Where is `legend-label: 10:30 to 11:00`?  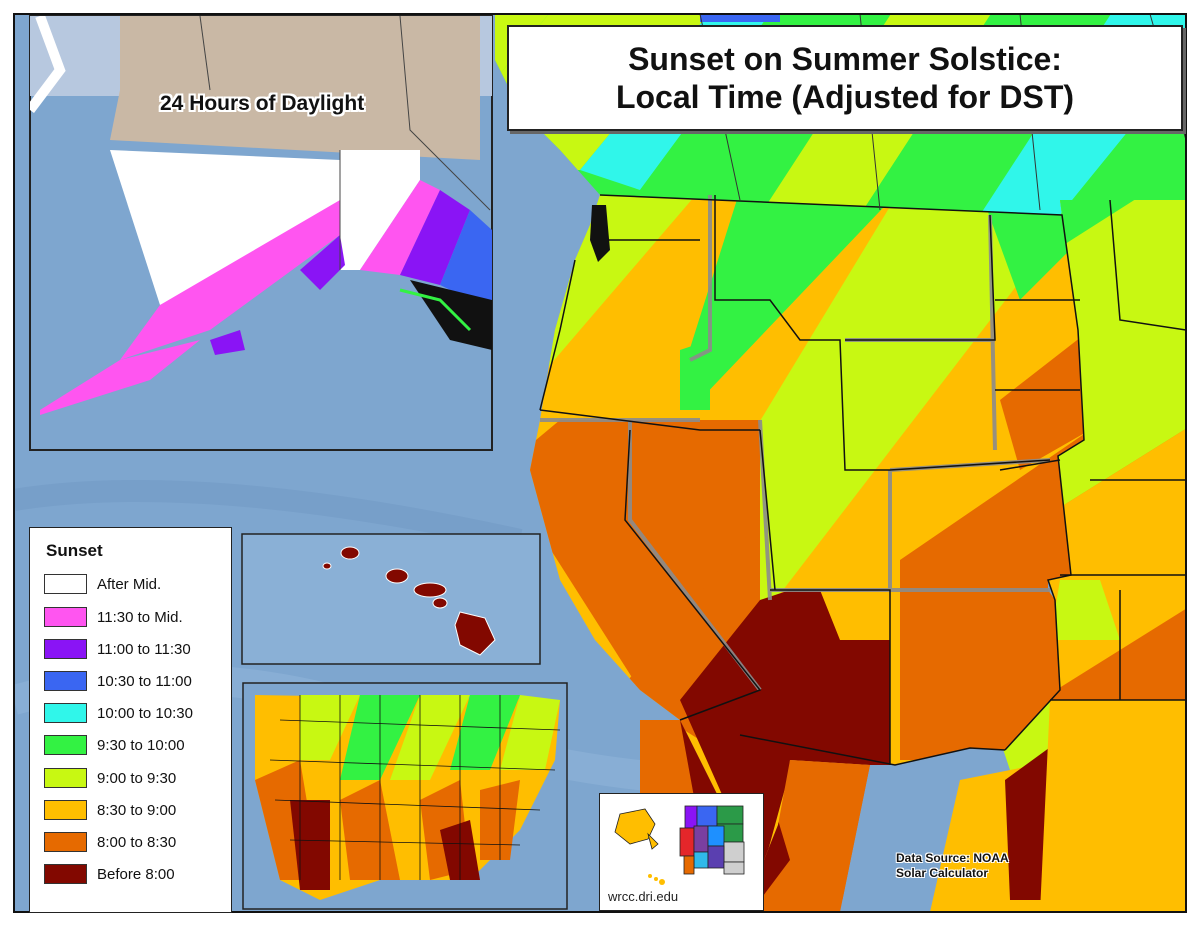
legend-label: 10:30 to 11:00 is located at coordinates (144, 681).